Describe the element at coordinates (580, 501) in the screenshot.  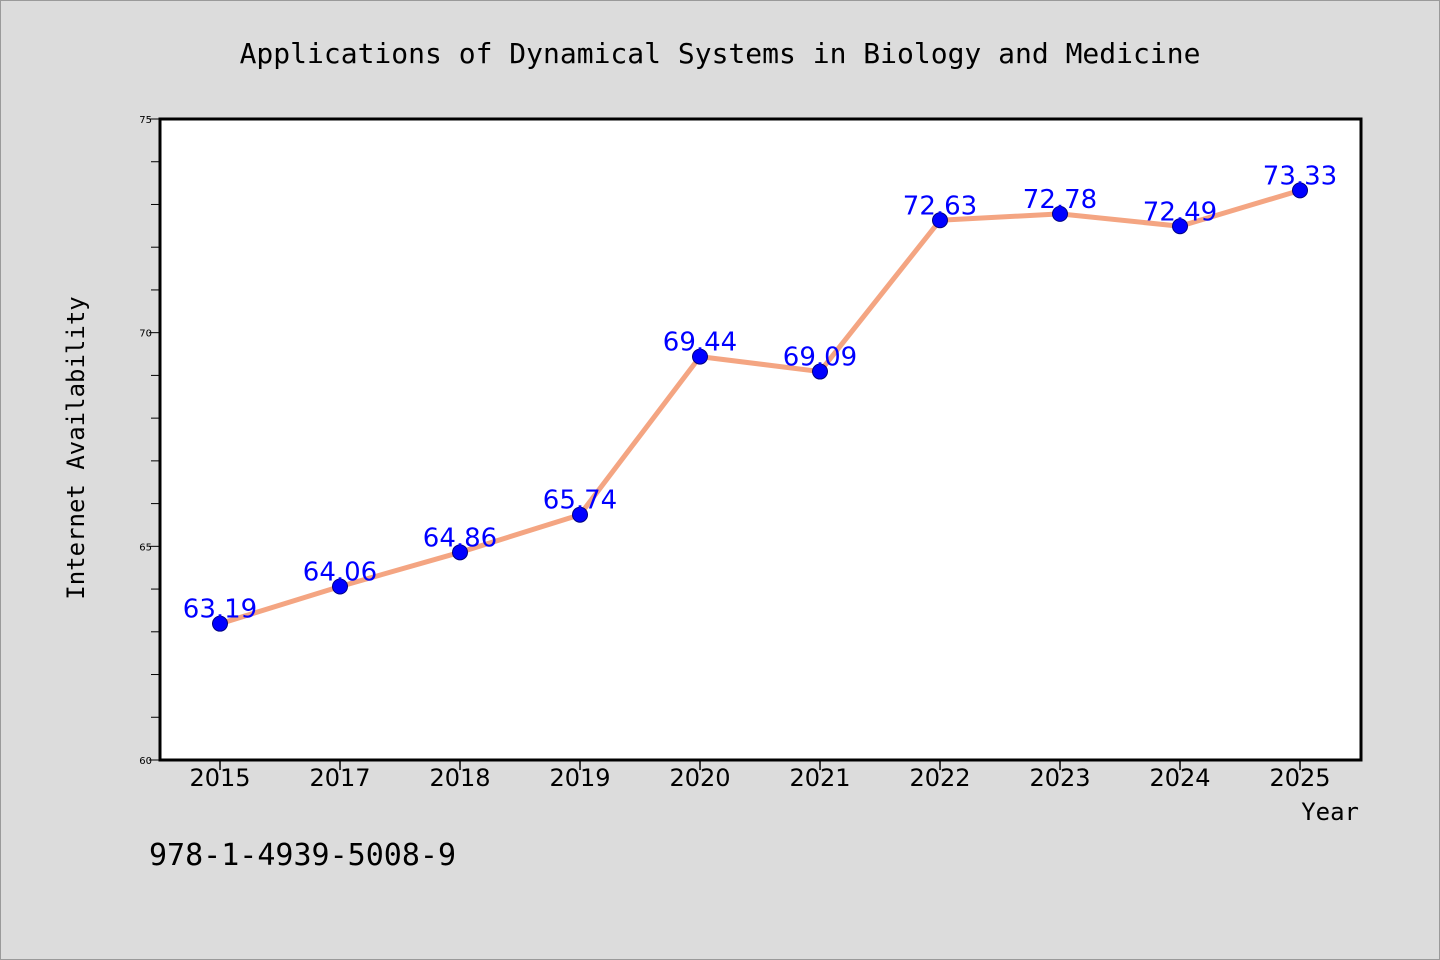
I see `data-label: 65.74` at that location.